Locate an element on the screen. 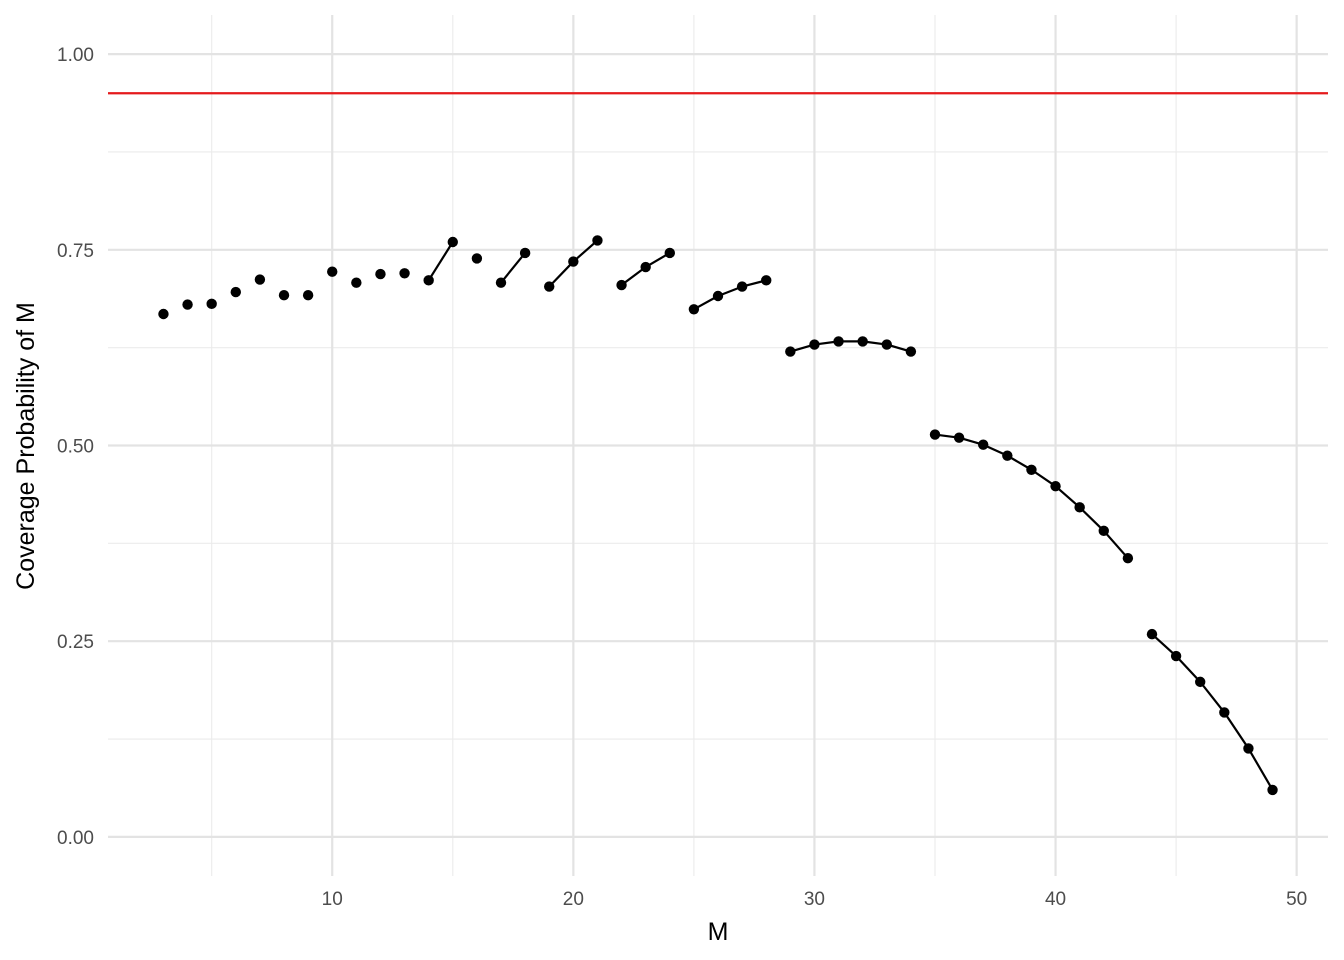  x-tick-label: 20 is located at coordinates (573, 899).